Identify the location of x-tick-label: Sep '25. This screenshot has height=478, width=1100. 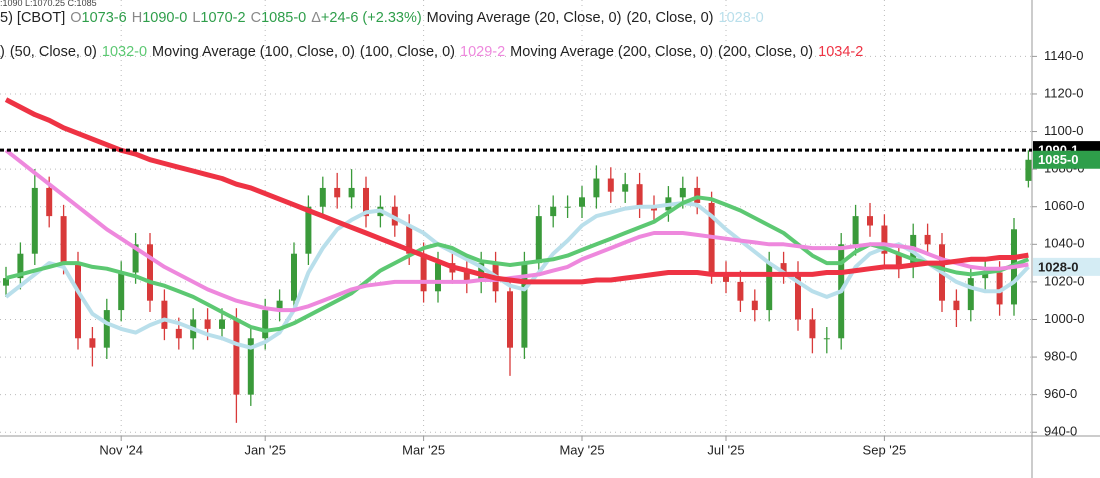
(885, 449).